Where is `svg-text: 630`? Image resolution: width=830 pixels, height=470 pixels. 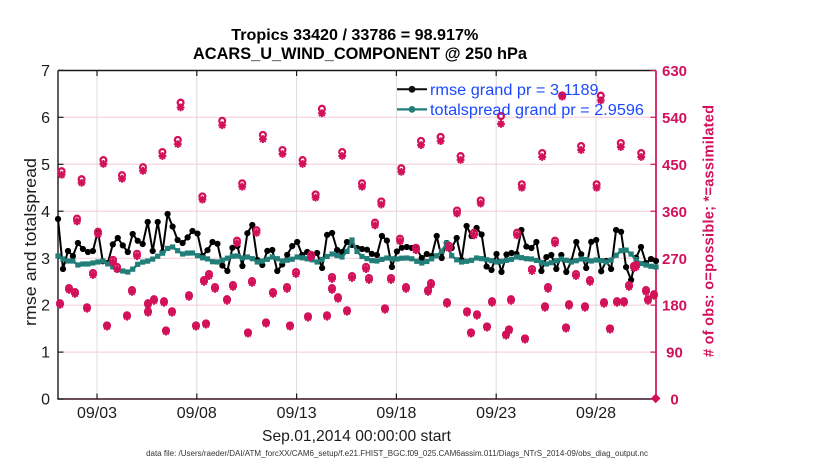 svg-text: 630 is located at coordinates (674, 71).